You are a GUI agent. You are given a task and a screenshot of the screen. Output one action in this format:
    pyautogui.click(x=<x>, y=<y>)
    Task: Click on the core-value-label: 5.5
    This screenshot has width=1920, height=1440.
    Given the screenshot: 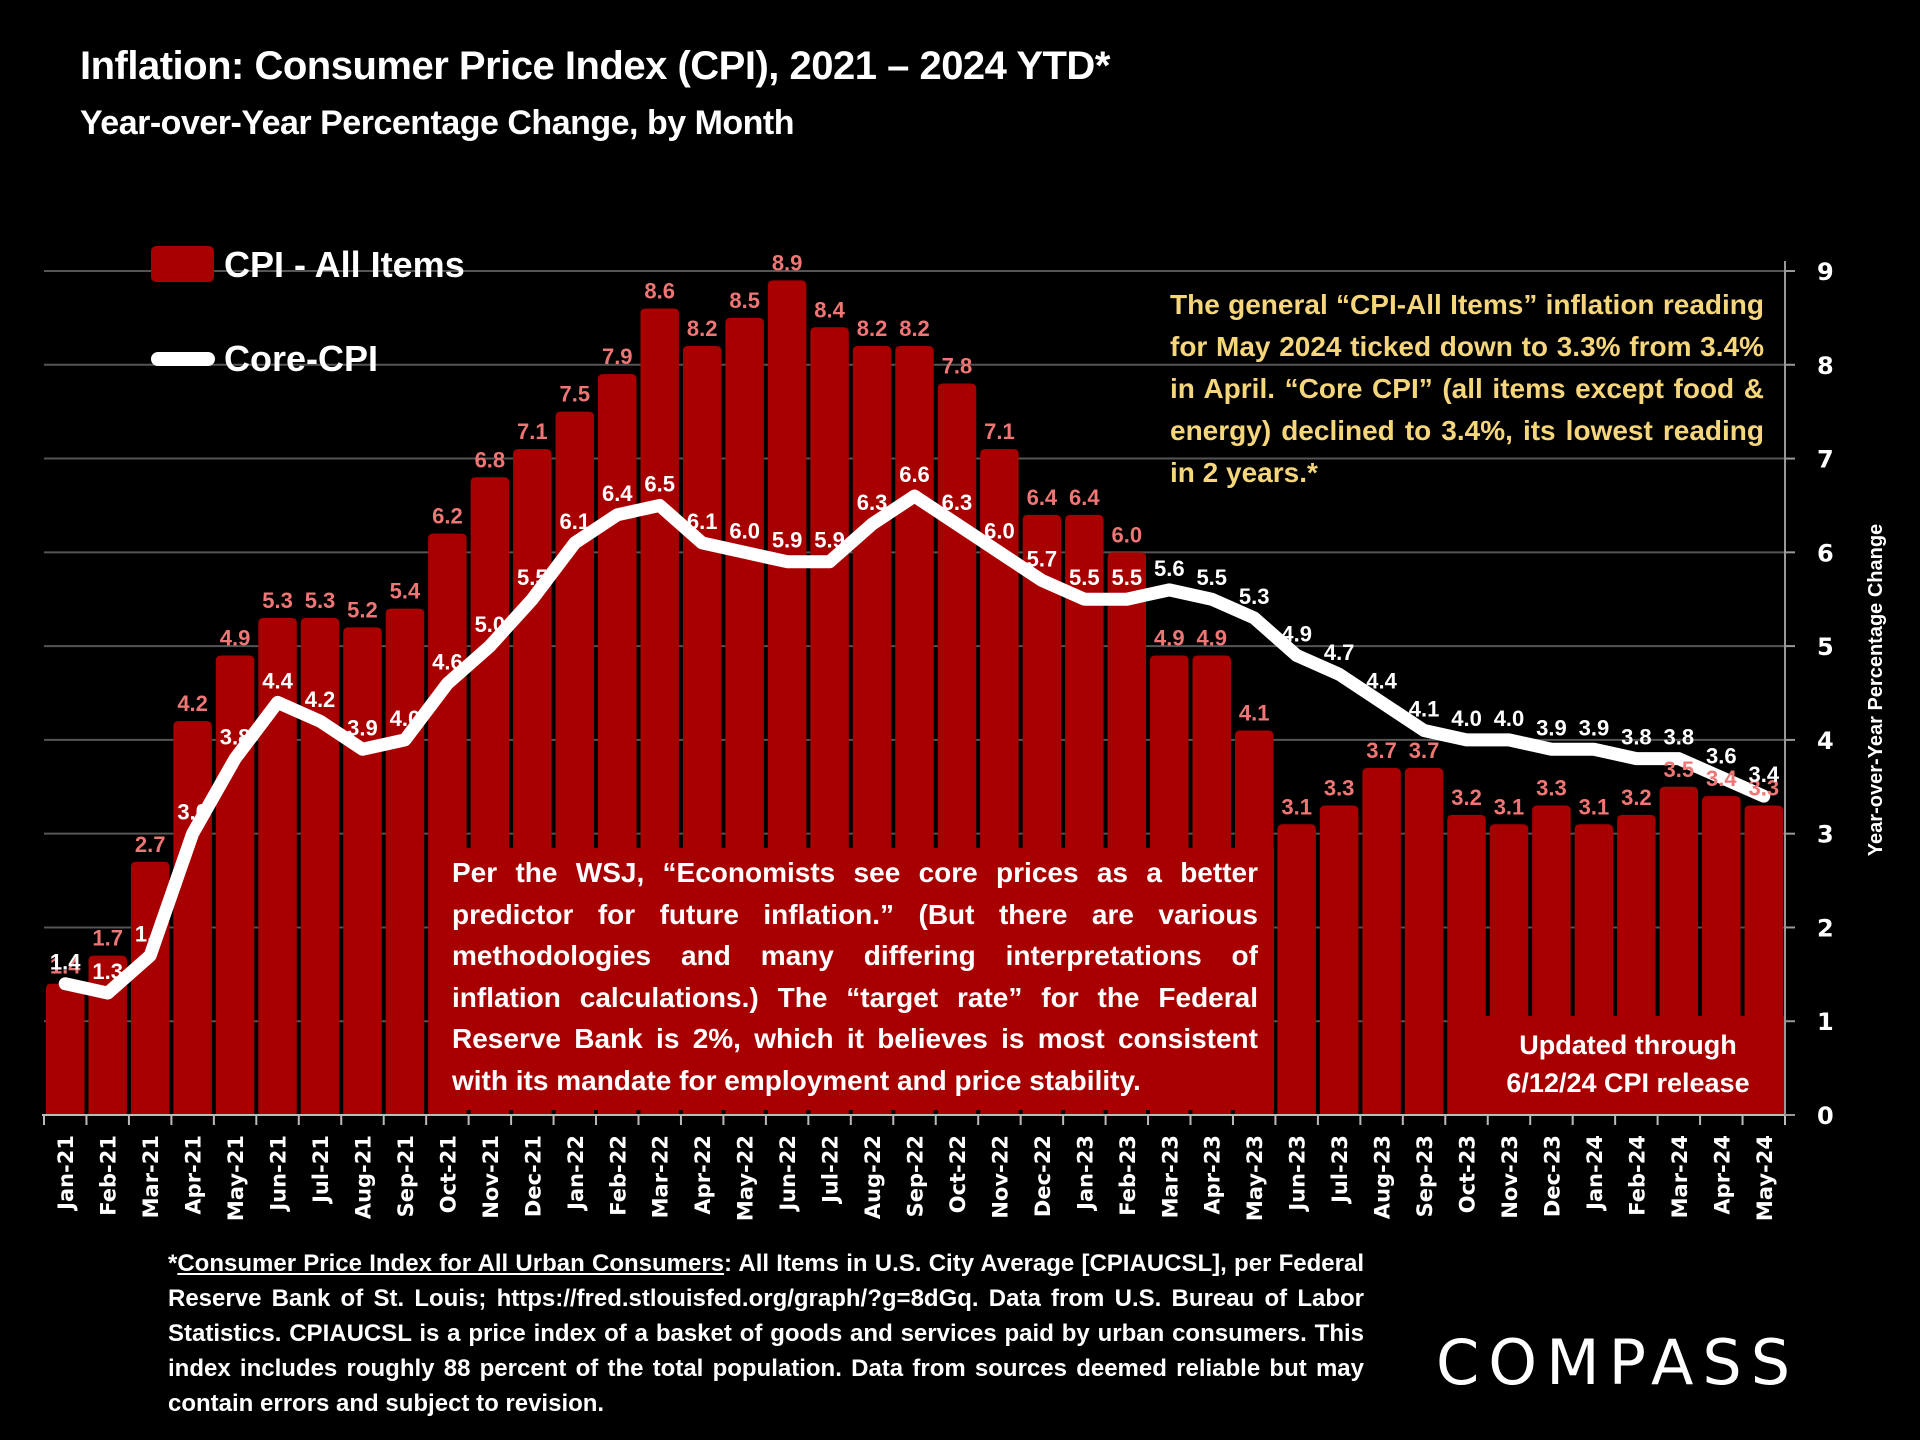 What is the action you would take?
    pyautogui.click(x=1084, y=577)
    